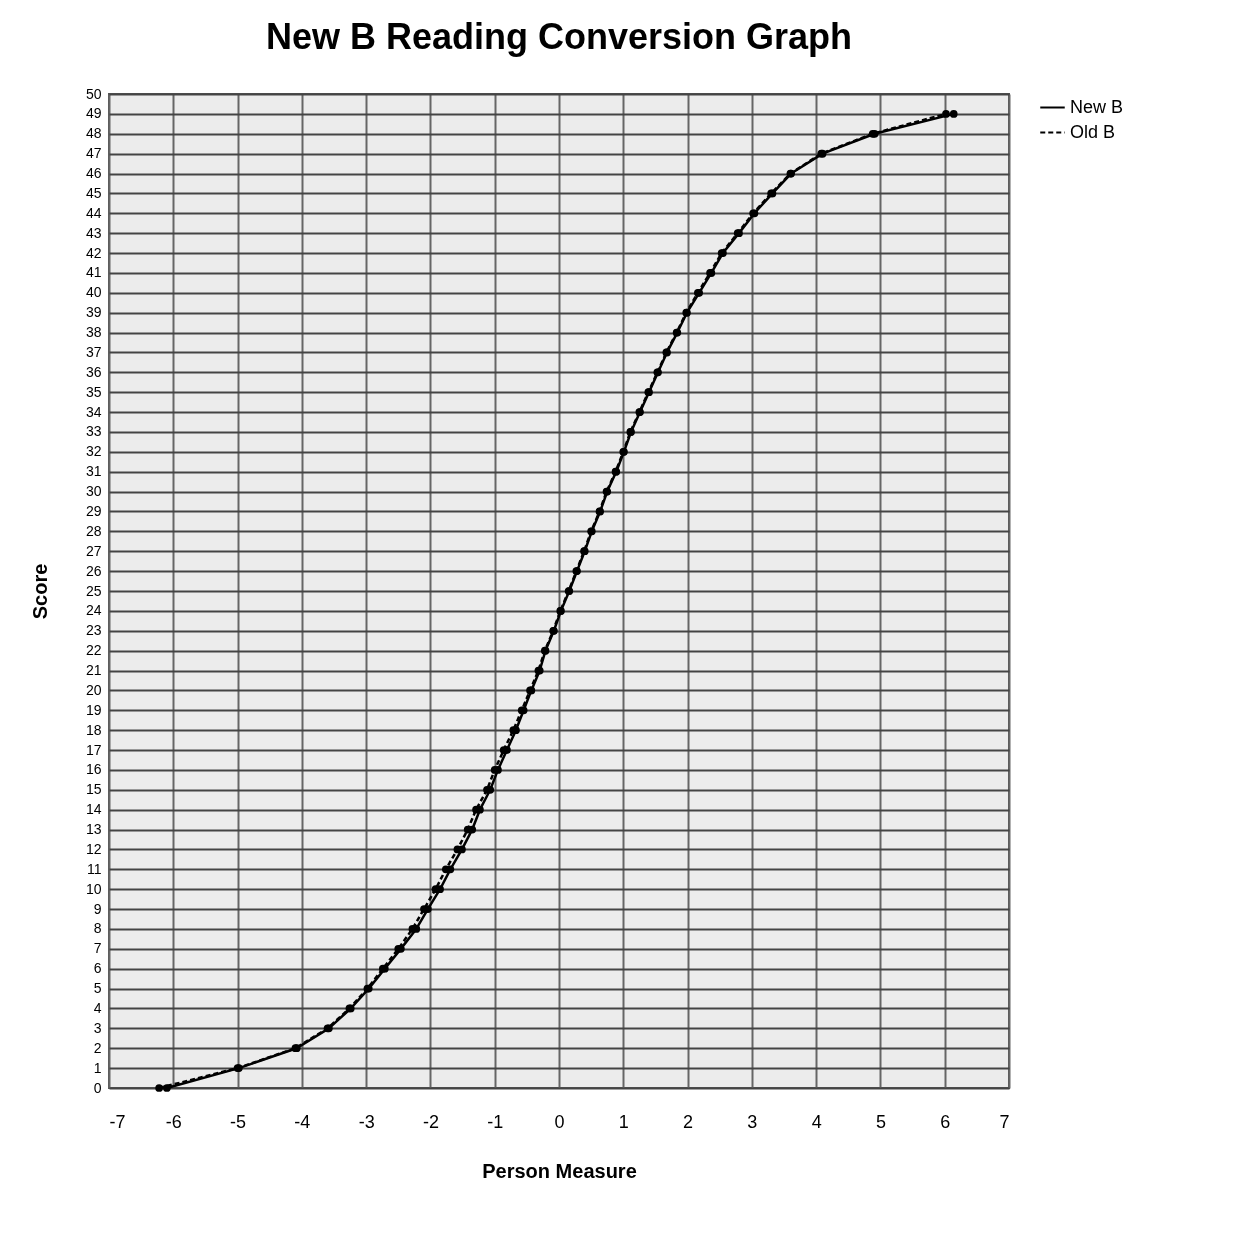 The height and width of the screenshot is (1238, 1235). Describe the element at coordinates (93, 888) in the screenshot. I see `y-tick-label: 10` at that location.